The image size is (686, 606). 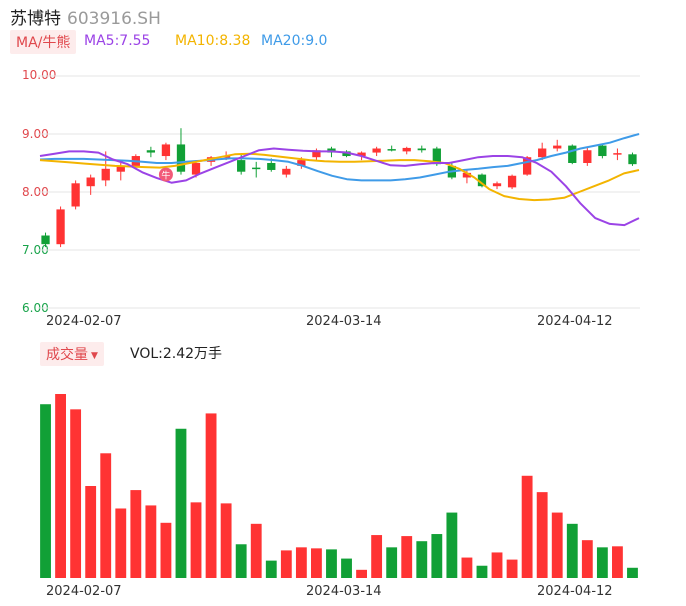 I want to click on ma-toggle-button: MA/牛熊, so click(x=43, y=42).